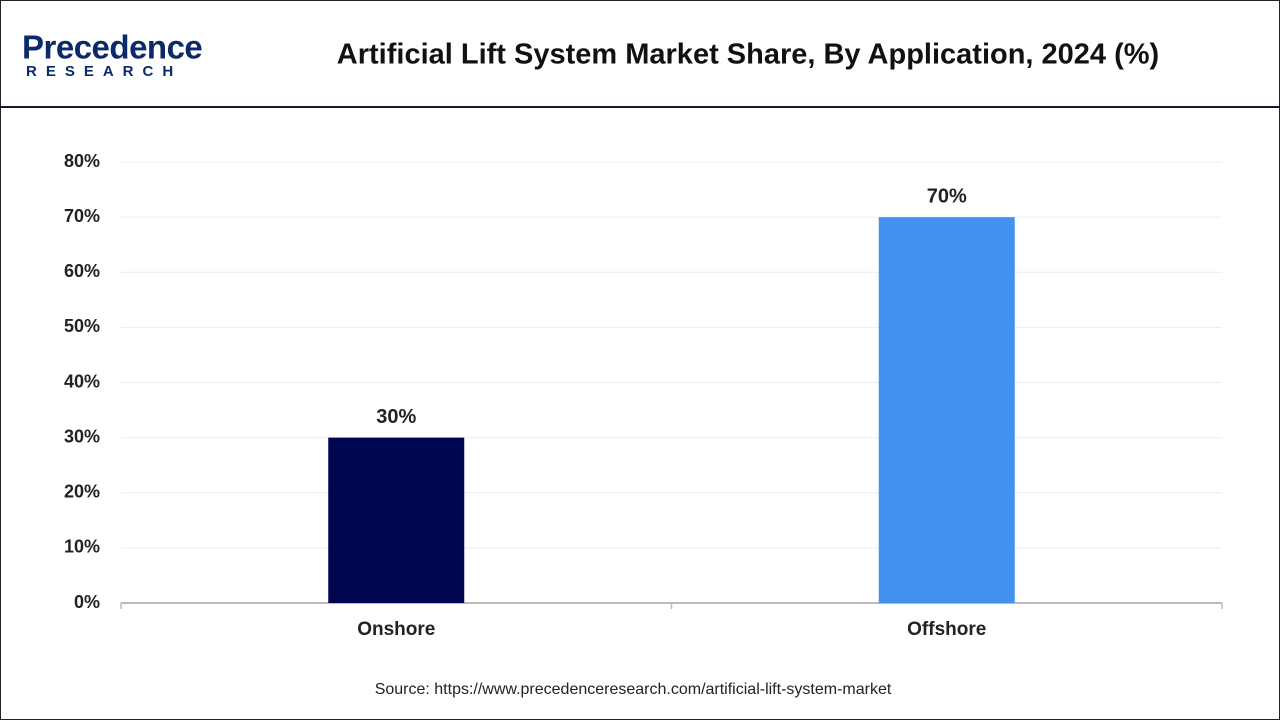 Image resolution: width=1280 pixels, height=725 pixels. I want to click on y-tick-label: 60%, so click(82, 271).